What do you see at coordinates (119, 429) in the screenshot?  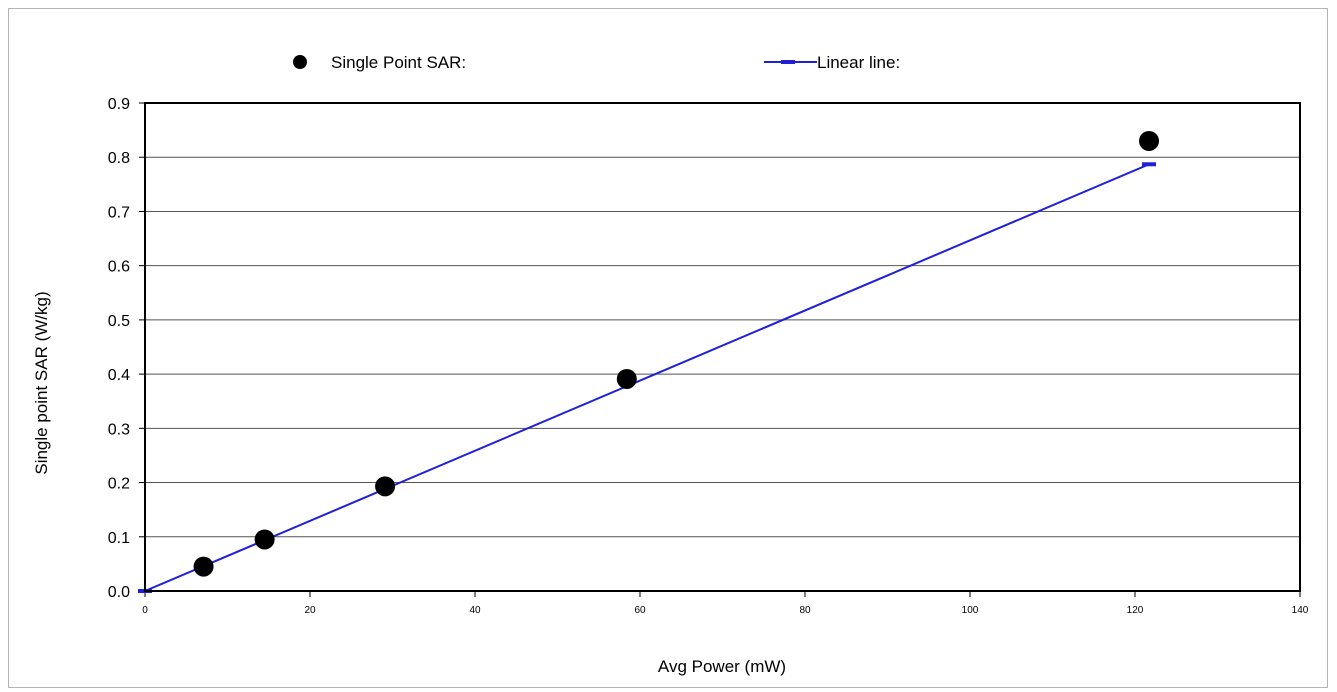 I see `y-tick-label-3: 0.3` at bounding box center [119, 429].